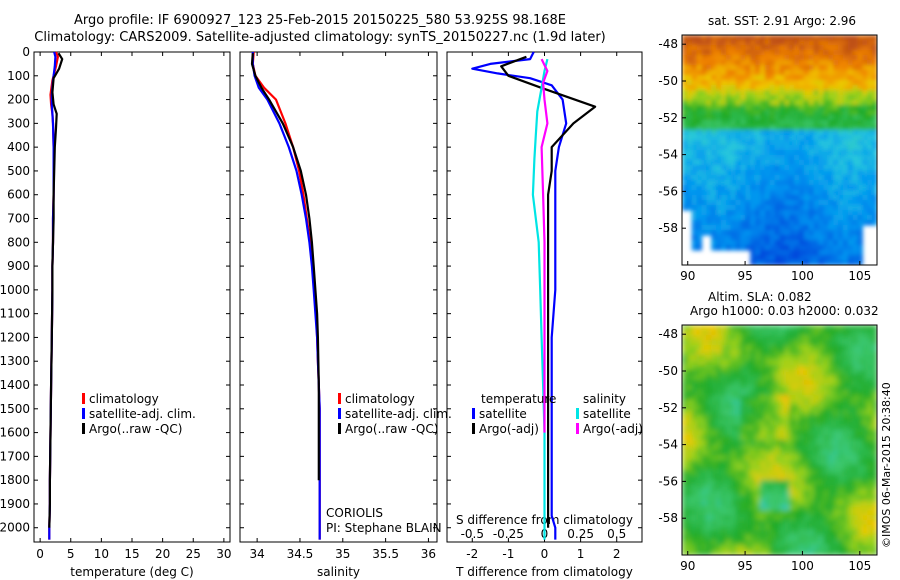  What do you see at coordinates (544, 572) in the screenshot?
I see `difference-xlabel: T difference from climatology` at bounding box center [544, 572].